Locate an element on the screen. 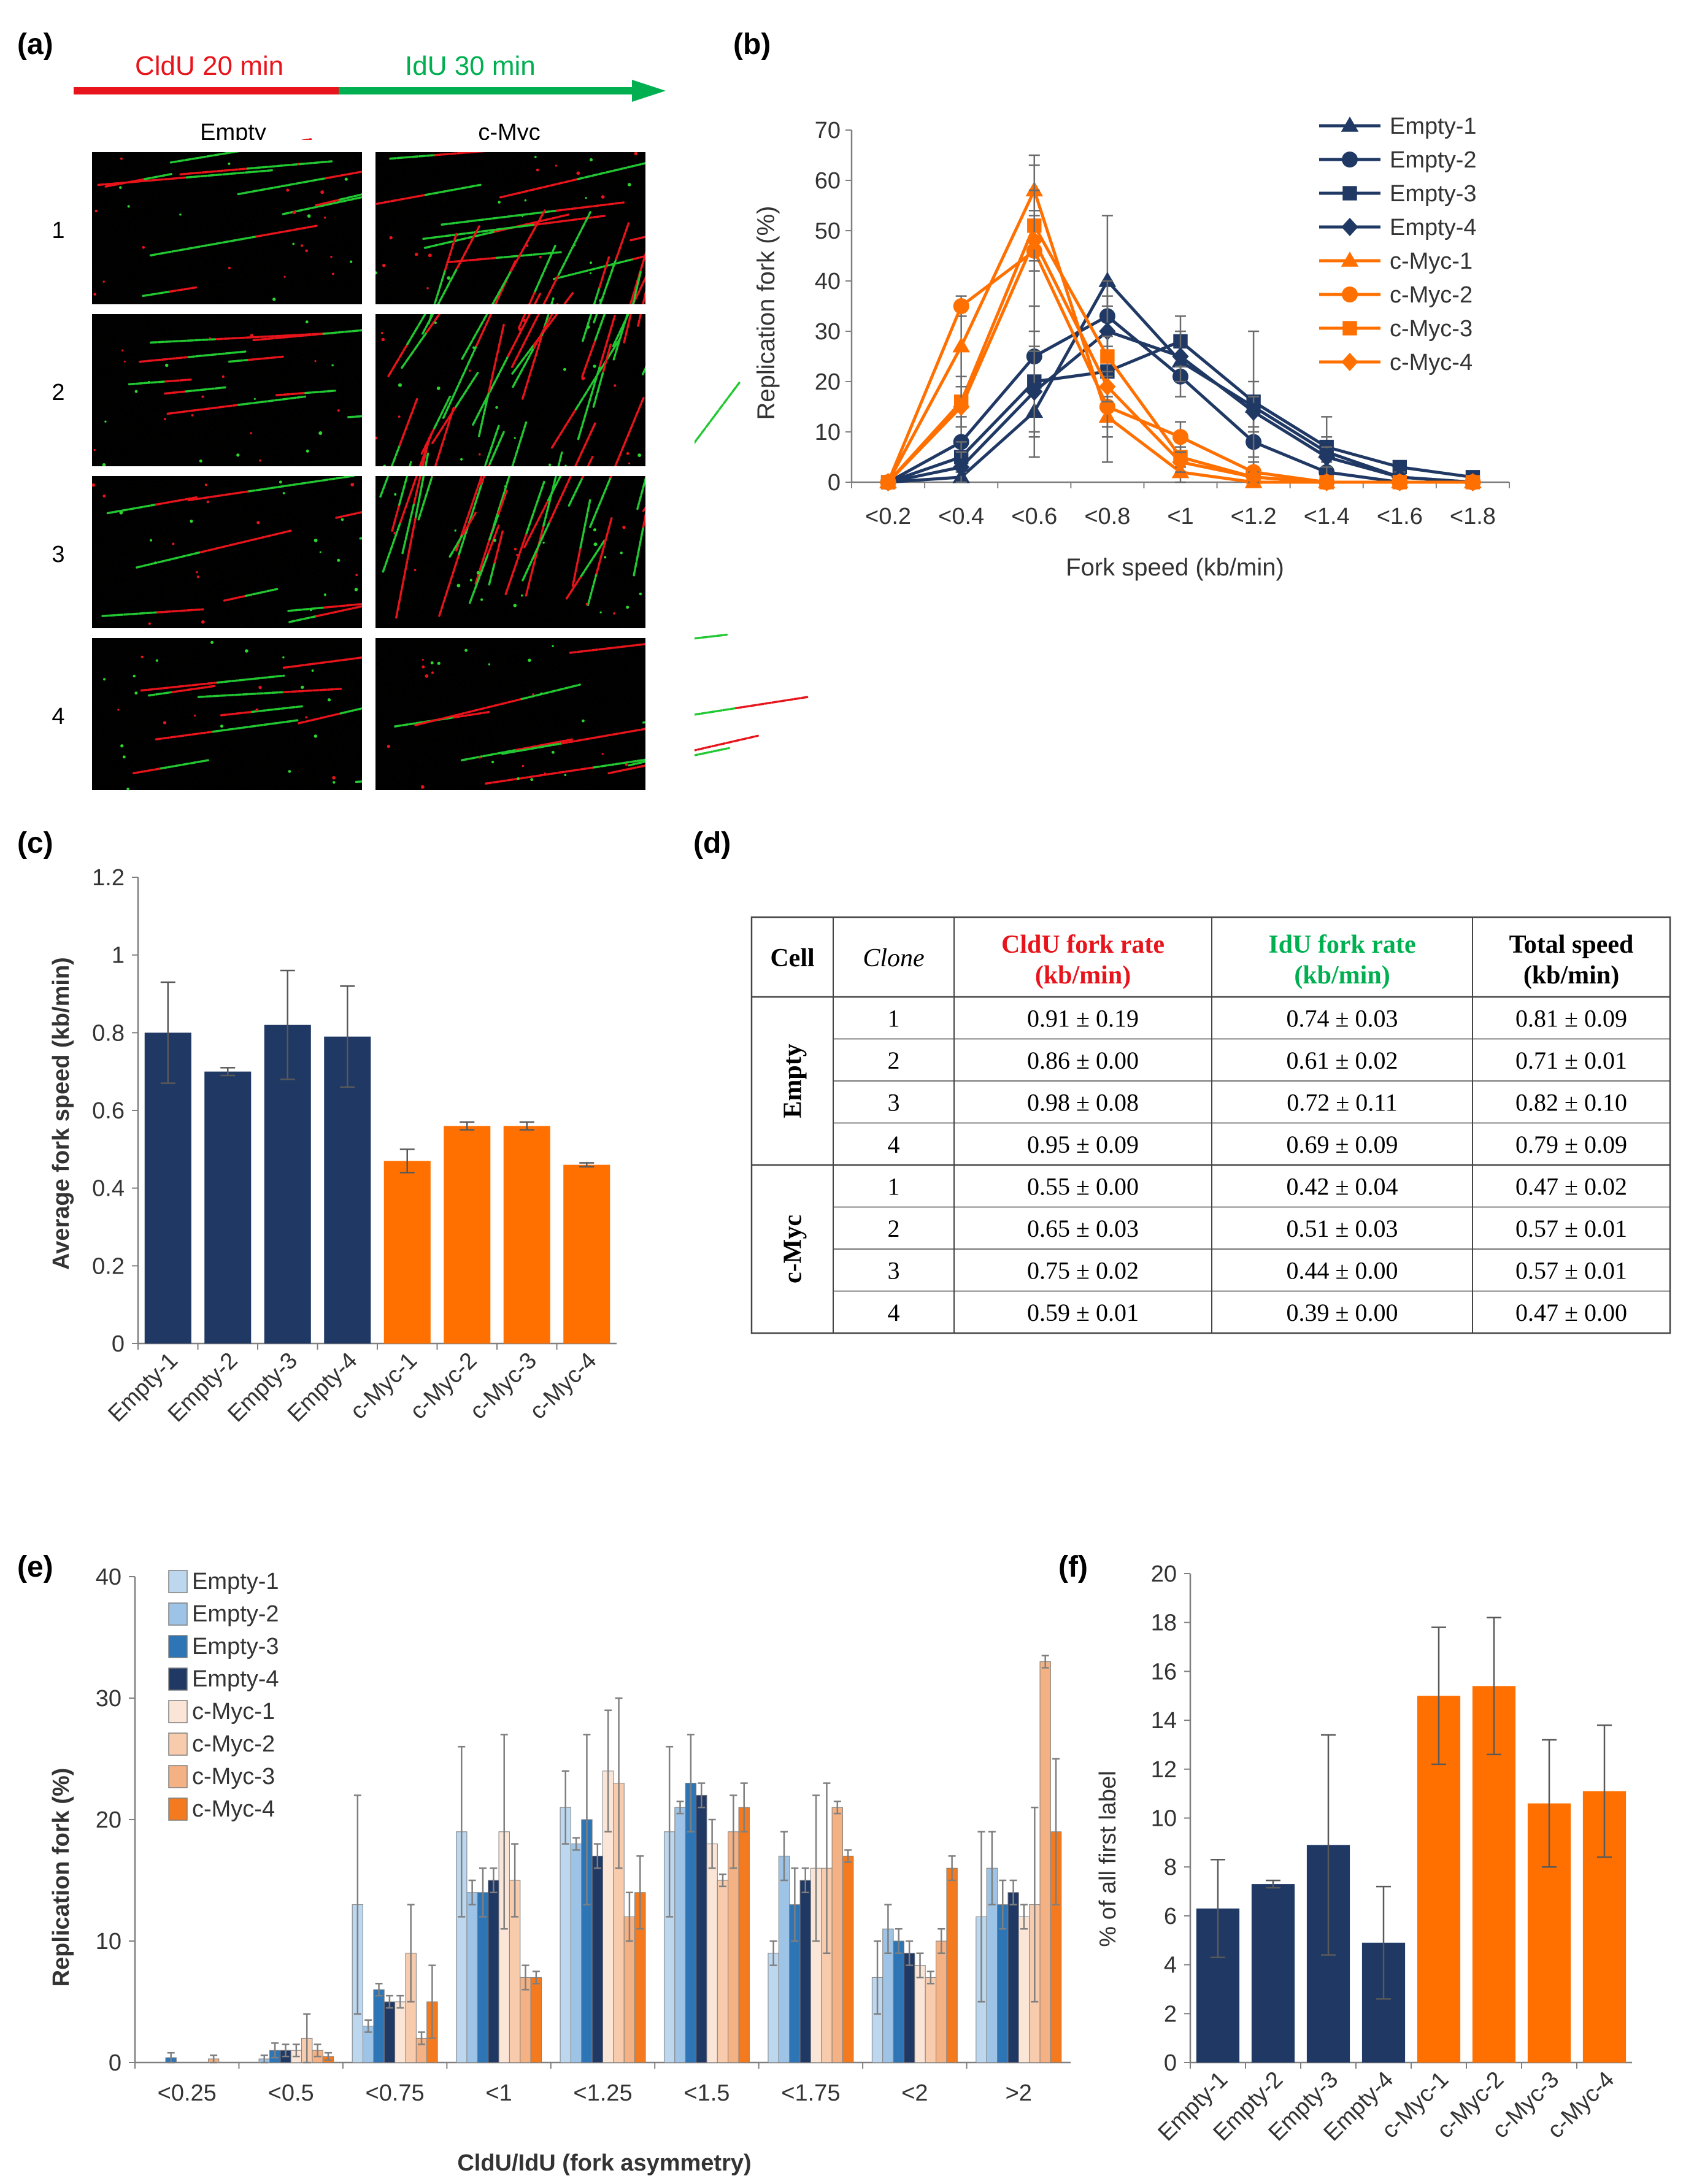  e-x-tick-label: <2 is located at coordinates (915, 2093).